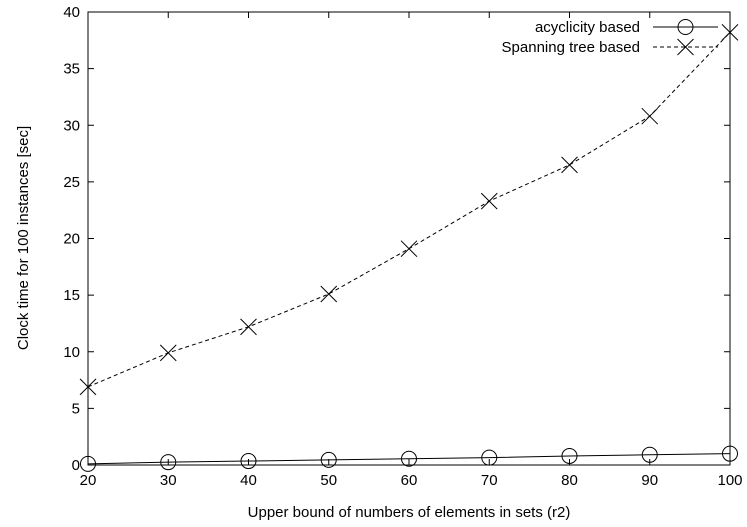 This screenshot has height=527, width=747. What do you see at coordinates (569, 480) in the screenshot?
I see `x-tick-label: 80` at bounding box center [569, 480].